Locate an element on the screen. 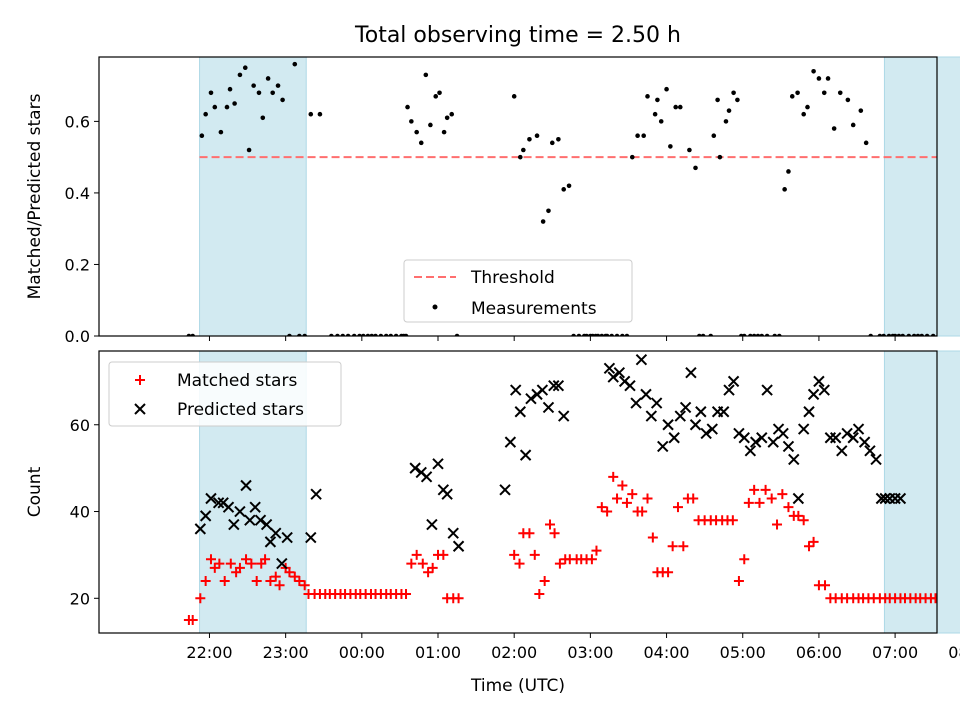  x-tick-label: 01:00 is located at coordinates (438, 652).